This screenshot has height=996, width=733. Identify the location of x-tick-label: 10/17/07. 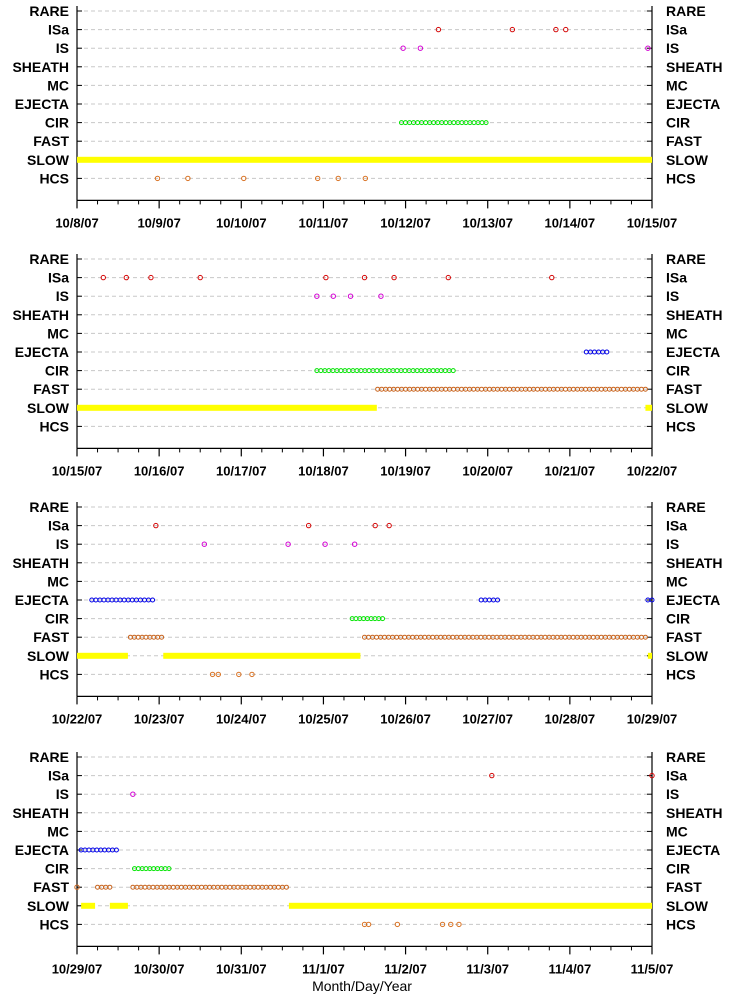
(241, 470).